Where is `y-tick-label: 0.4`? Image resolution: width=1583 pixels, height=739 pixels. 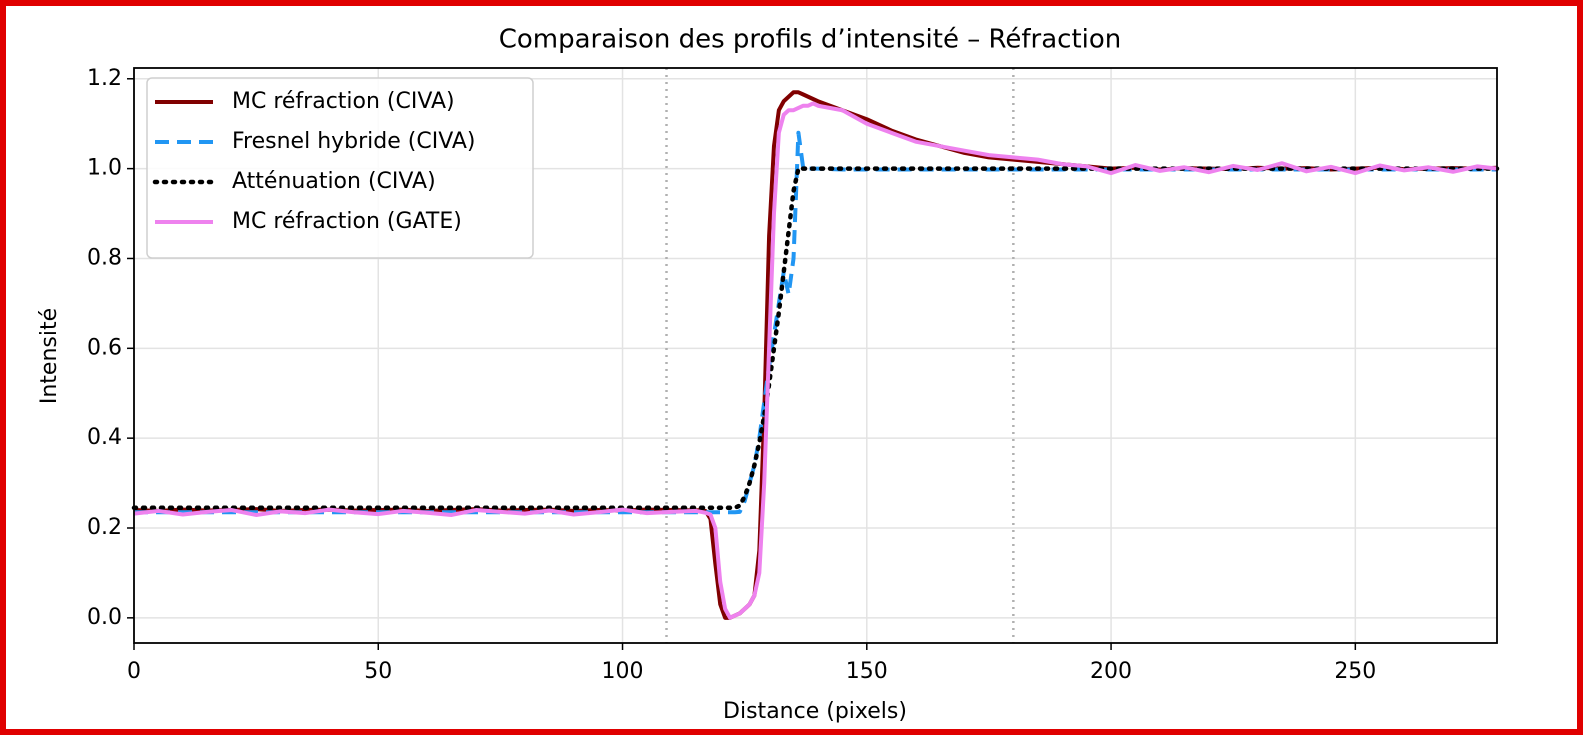 y-tick-label: 0.4 is located at coordinates (104, 437).